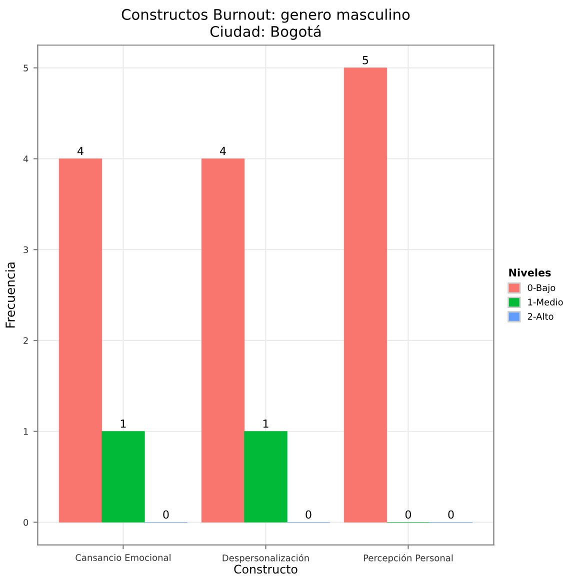  I want to click on y-tick-label: 3, so click(26, 250).